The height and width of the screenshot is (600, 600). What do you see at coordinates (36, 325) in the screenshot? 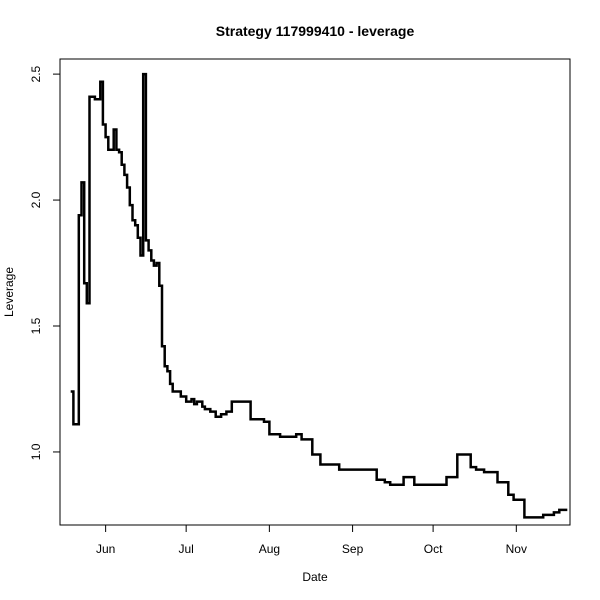
I see `y-tick-label: 1.5` at bounding box center [36, 325].